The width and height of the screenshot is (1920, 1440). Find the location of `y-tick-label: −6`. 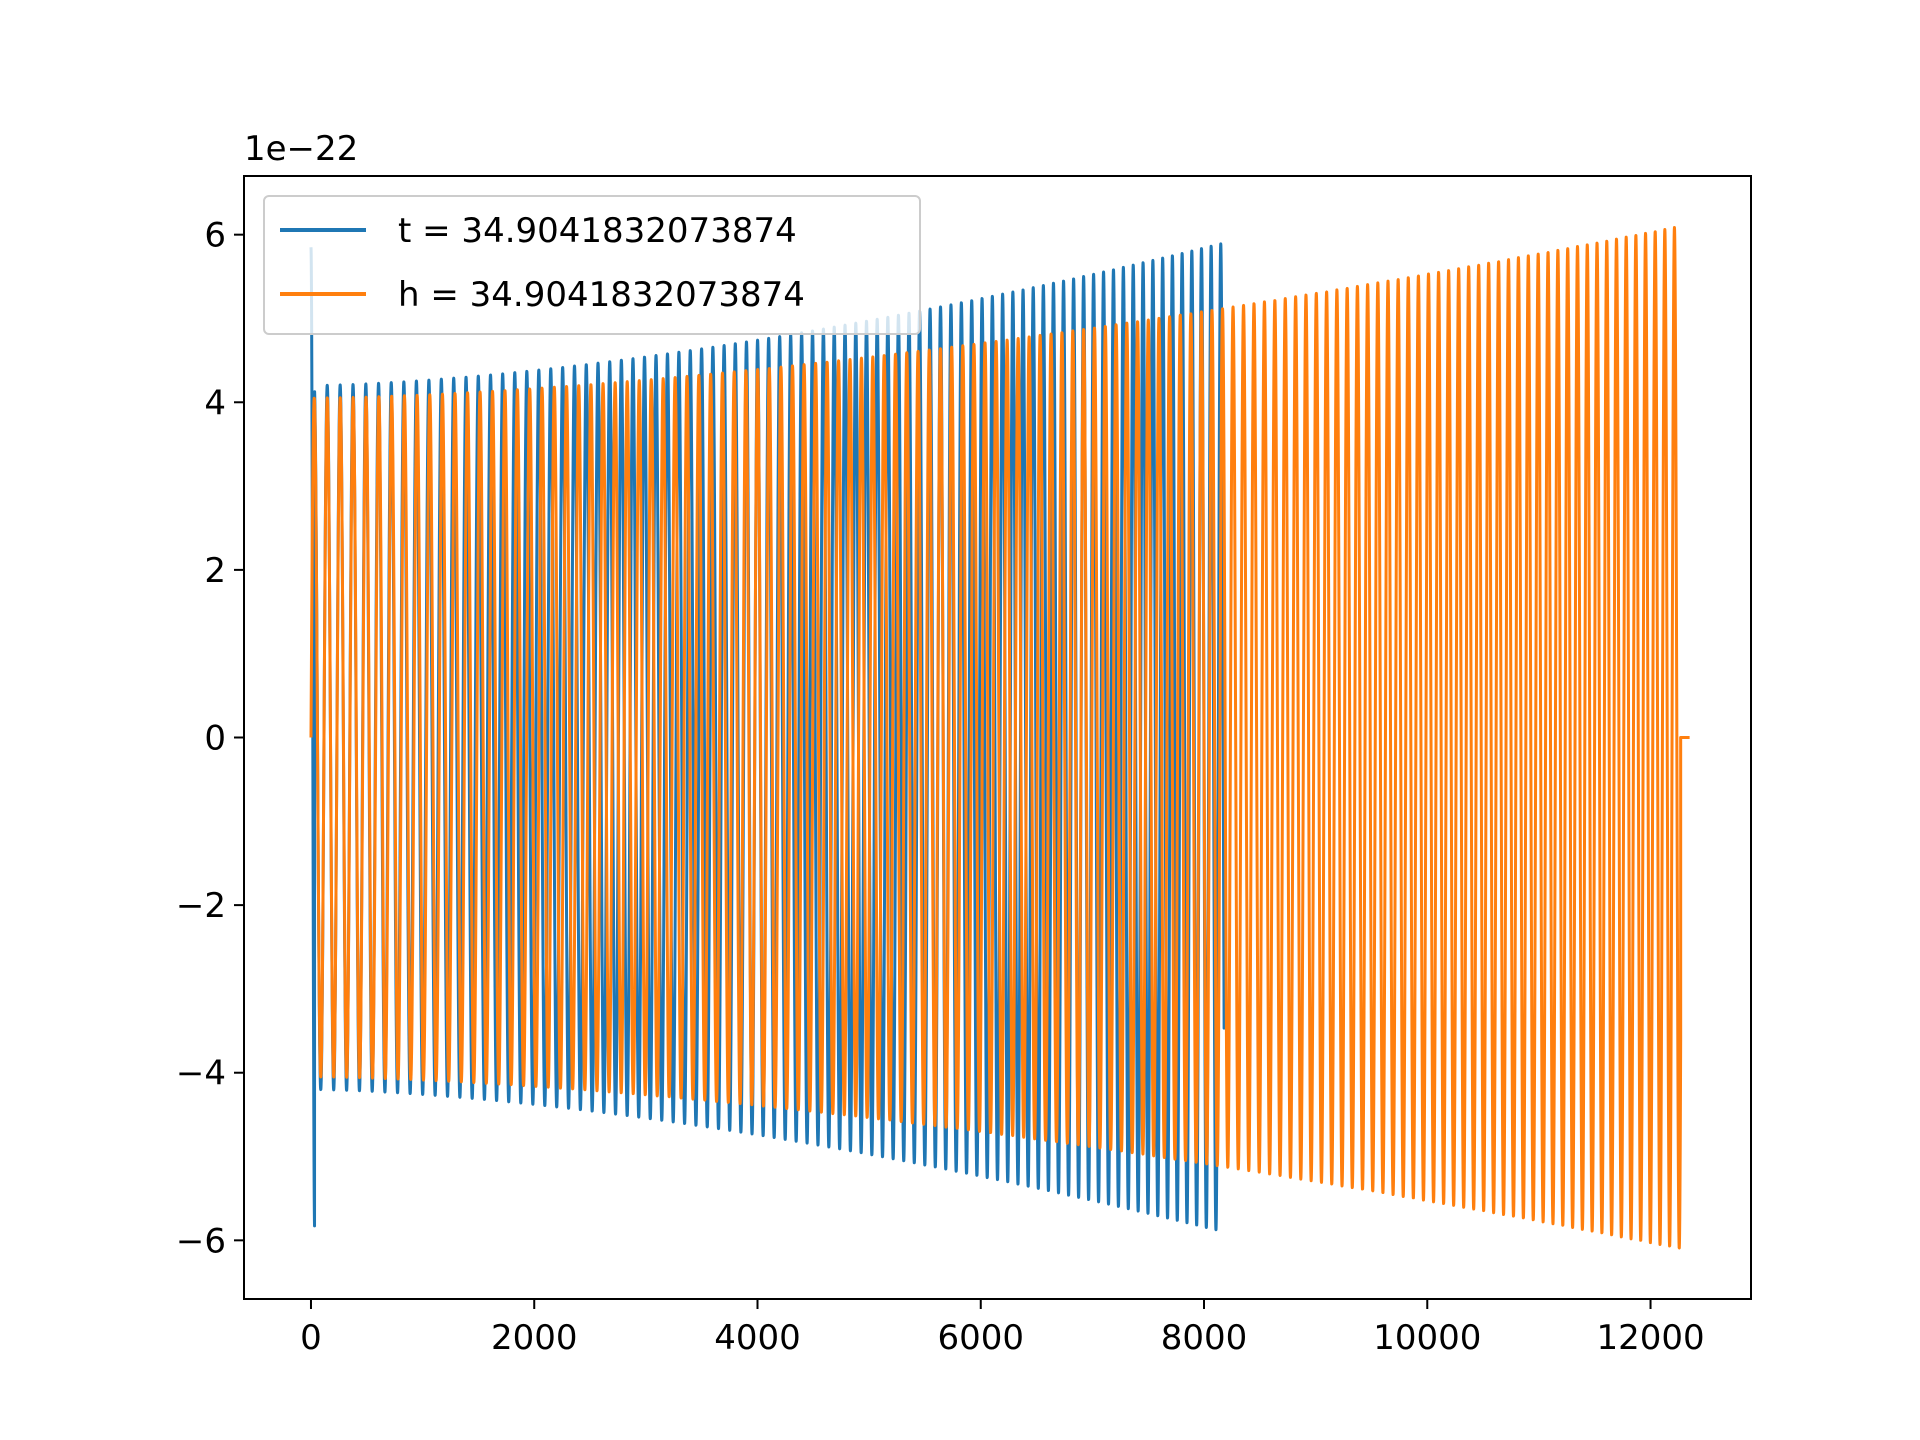

y-tick-label: −6 is located at coordinates (201, 1241).